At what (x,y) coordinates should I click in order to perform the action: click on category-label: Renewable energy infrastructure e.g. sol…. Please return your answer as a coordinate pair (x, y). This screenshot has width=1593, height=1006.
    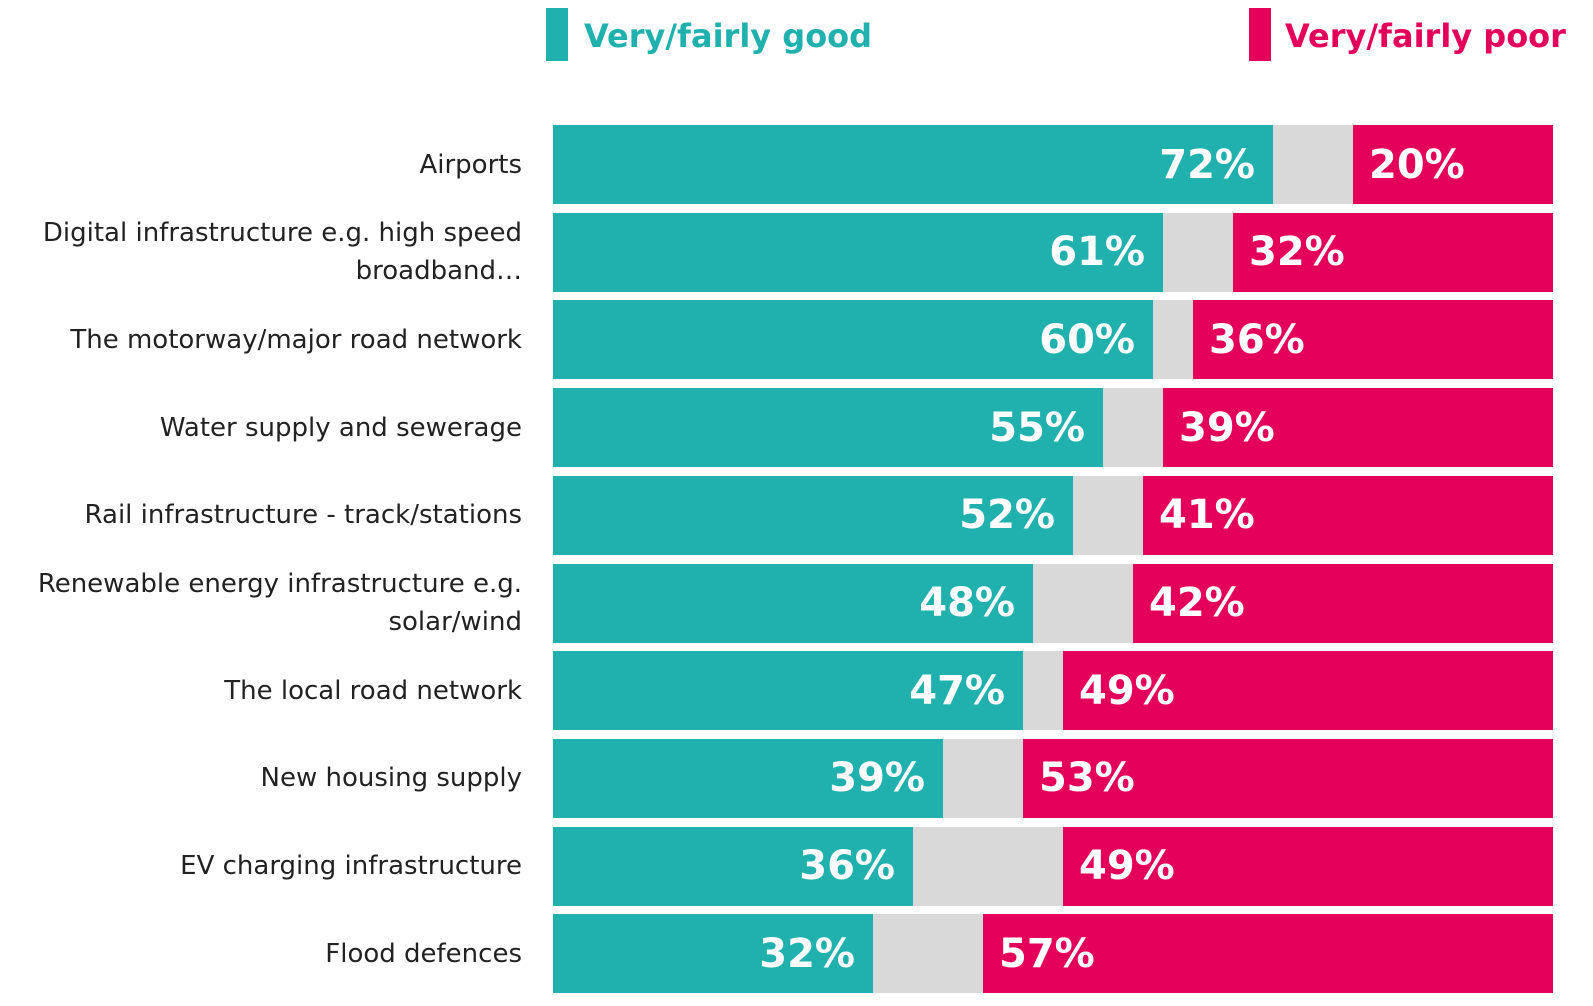
    Looking at the image, I should click on (279, 603).